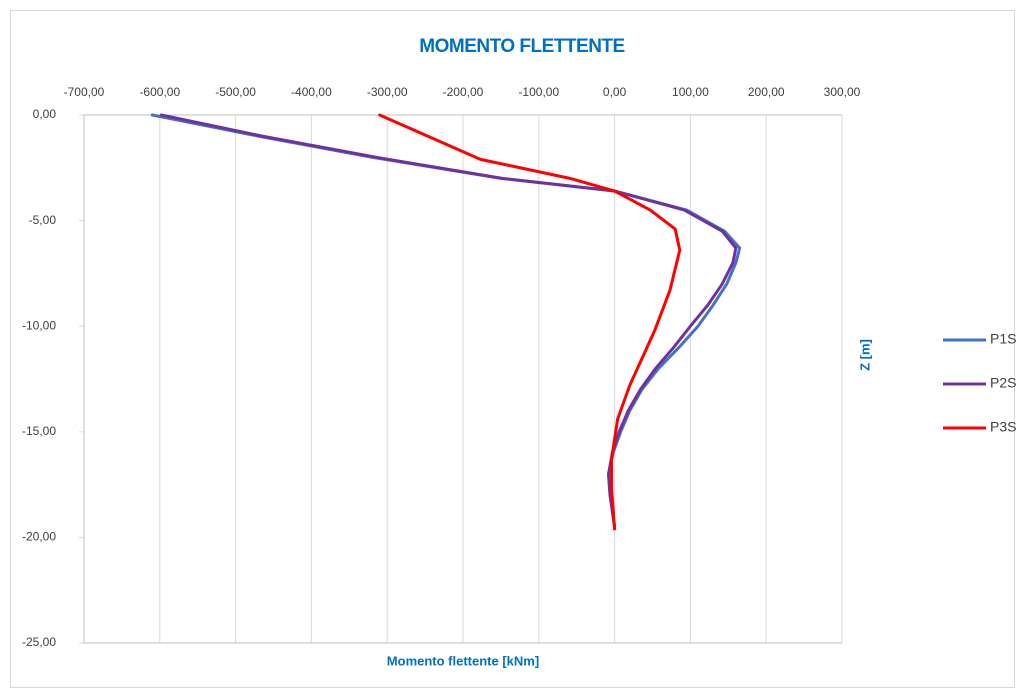  What do you see at coordinates (159, 92) in the screenshot?
I see `x-tick-label: -600,00` at bounding box center [159, 92].